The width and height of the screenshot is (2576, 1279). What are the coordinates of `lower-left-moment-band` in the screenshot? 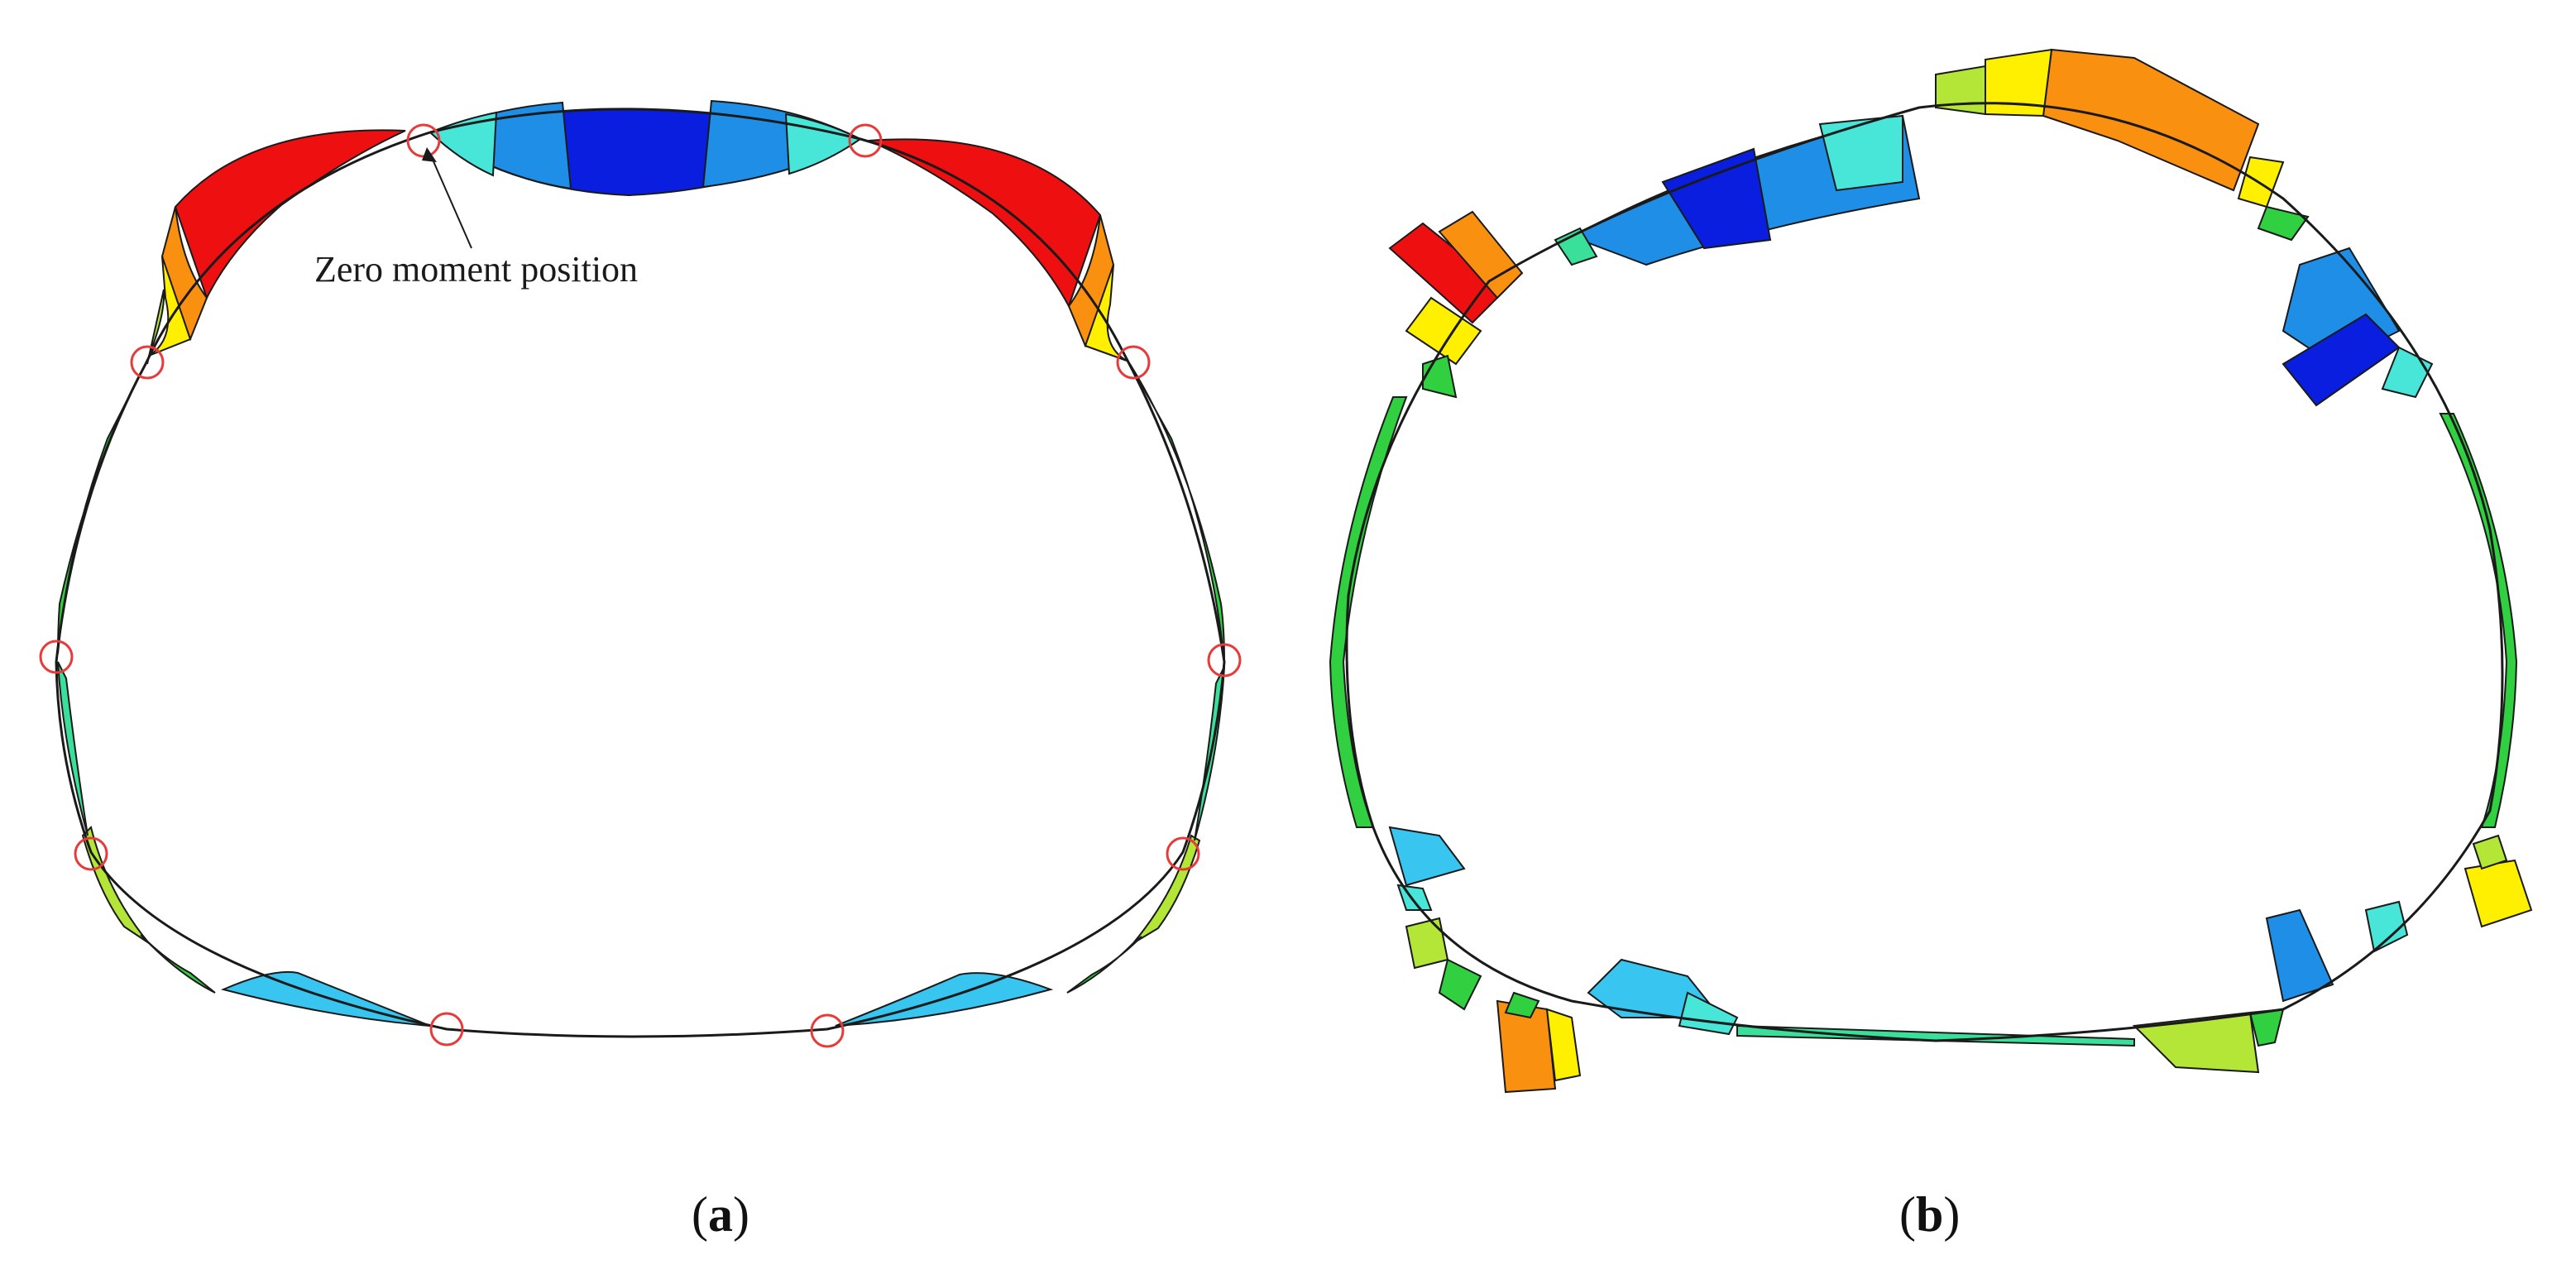 It's located at (116, 885).